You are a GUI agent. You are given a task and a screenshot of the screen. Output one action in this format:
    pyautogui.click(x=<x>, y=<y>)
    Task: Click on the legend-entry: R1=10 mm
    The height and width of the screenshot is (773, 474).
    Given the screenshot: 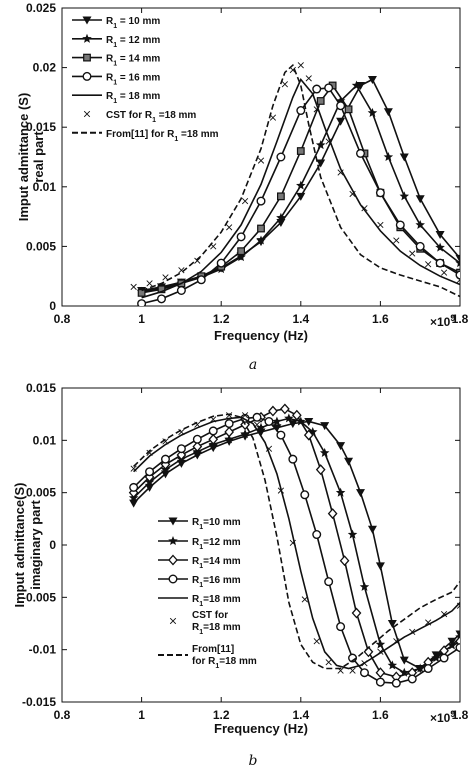 What is the action you would take?
    pyautogui.click(x=199, y=524)
    